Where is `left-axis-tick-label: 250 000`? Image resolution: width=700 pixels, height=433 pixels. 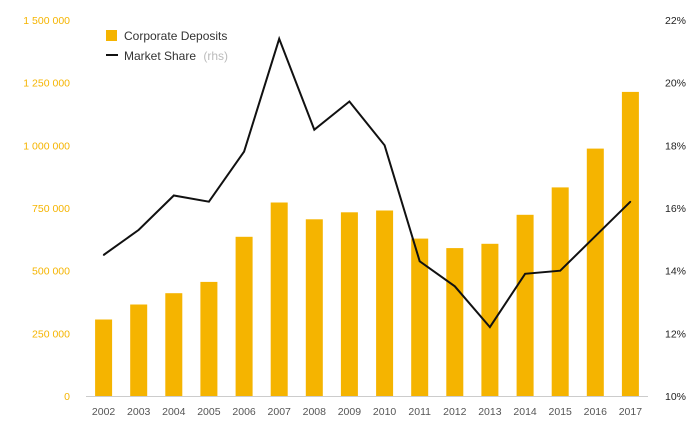
left-axis-tick-label: 250 000 is located at coordinates (51, 334).